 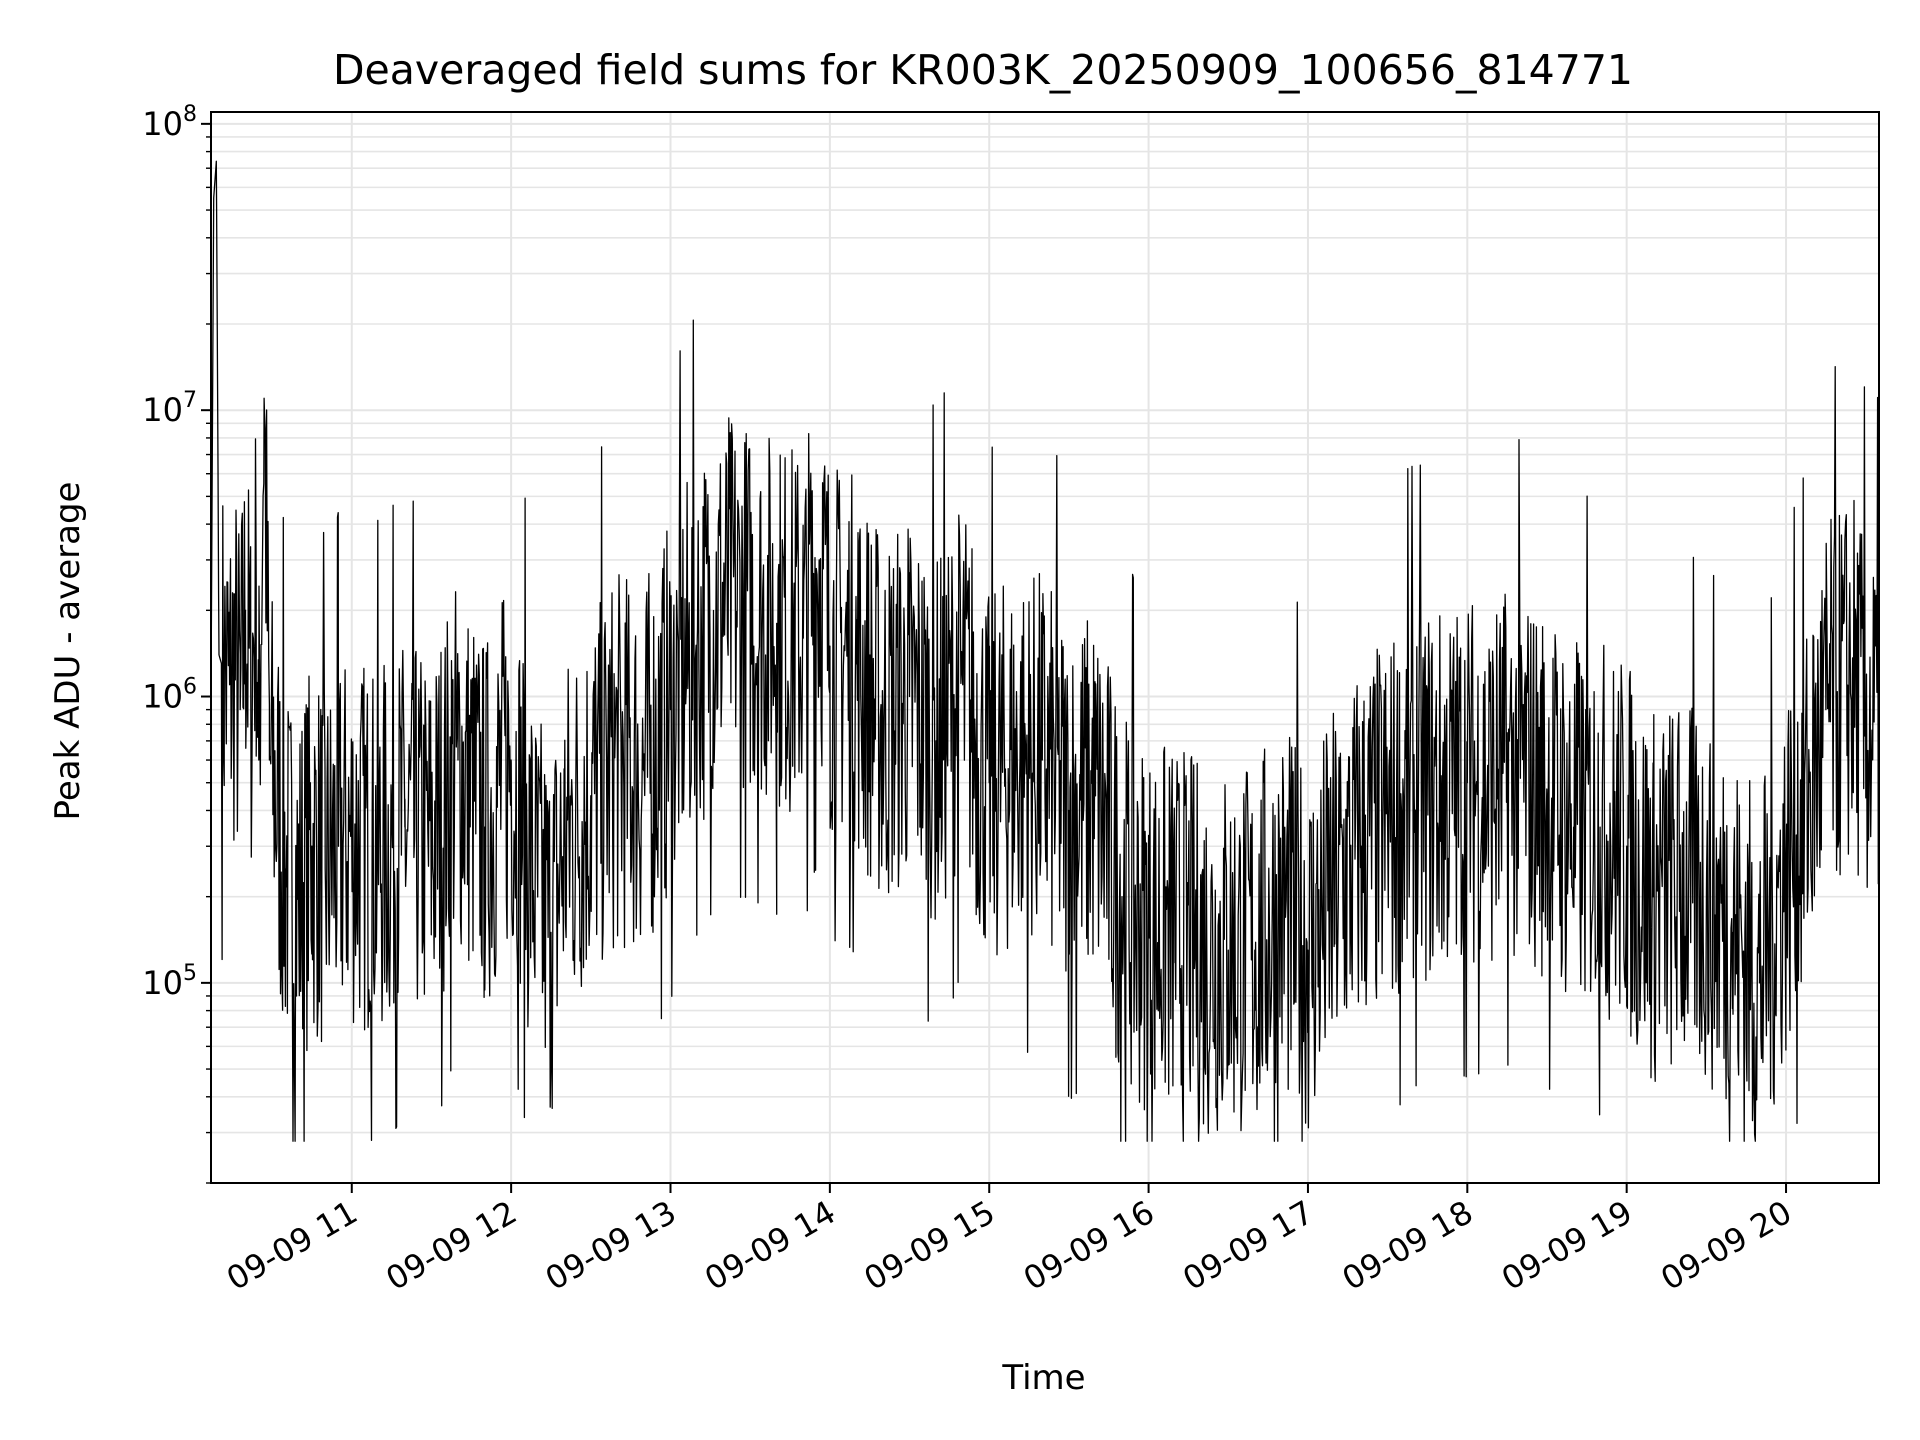 I want to click on y-axis-title: Peak ADU - average, so click(x=68, y=651).